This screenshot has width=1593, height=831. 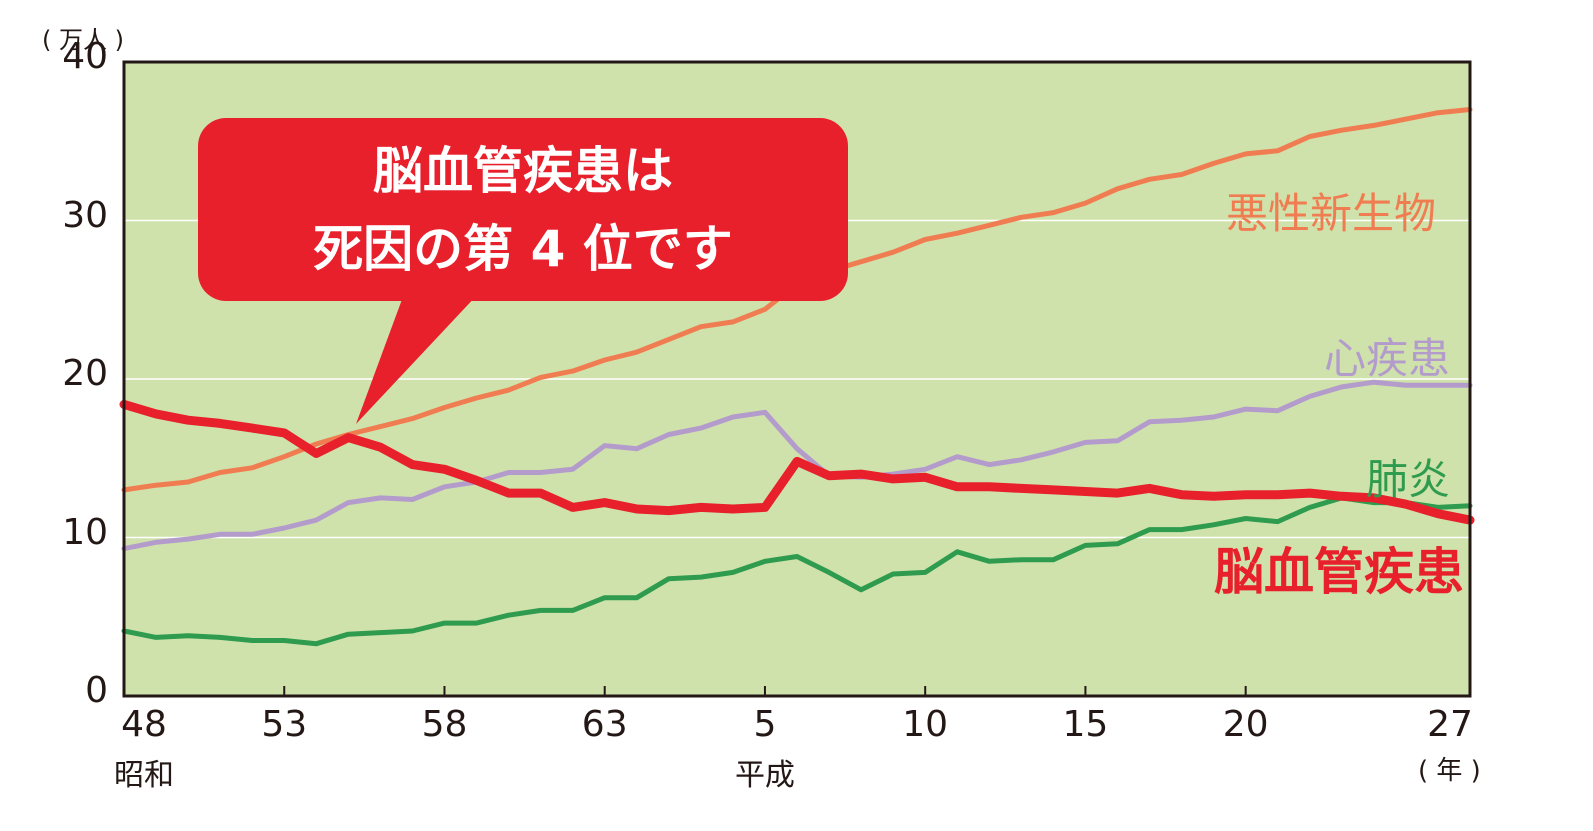 What do you see at coordinates (1387, 358) in the screenshot?
I see `series-label-heart: 心疾患` at bounding box center [1387, 358].